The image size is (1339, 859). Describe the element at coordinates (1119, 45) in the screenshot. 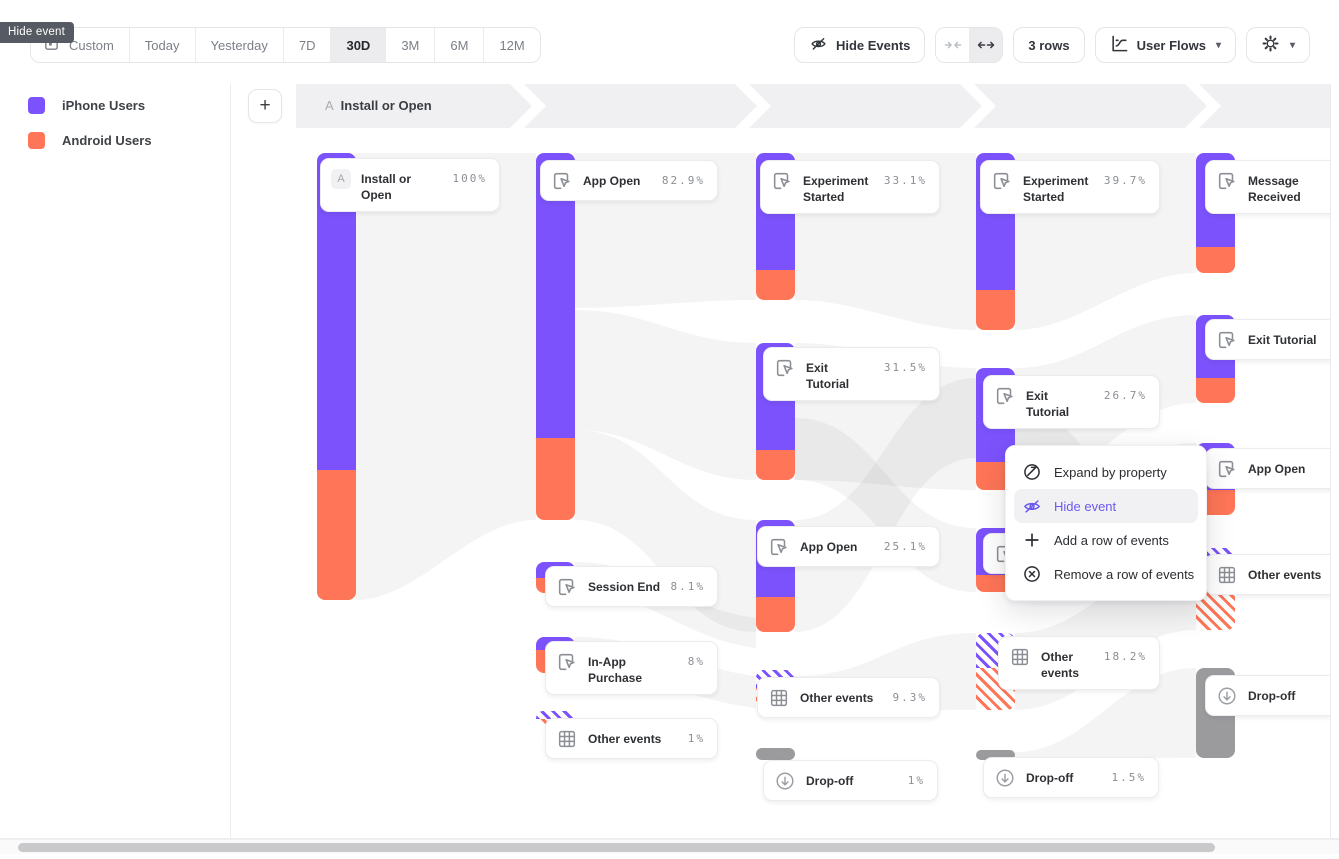

I see `flow-chart-icon` at that location.